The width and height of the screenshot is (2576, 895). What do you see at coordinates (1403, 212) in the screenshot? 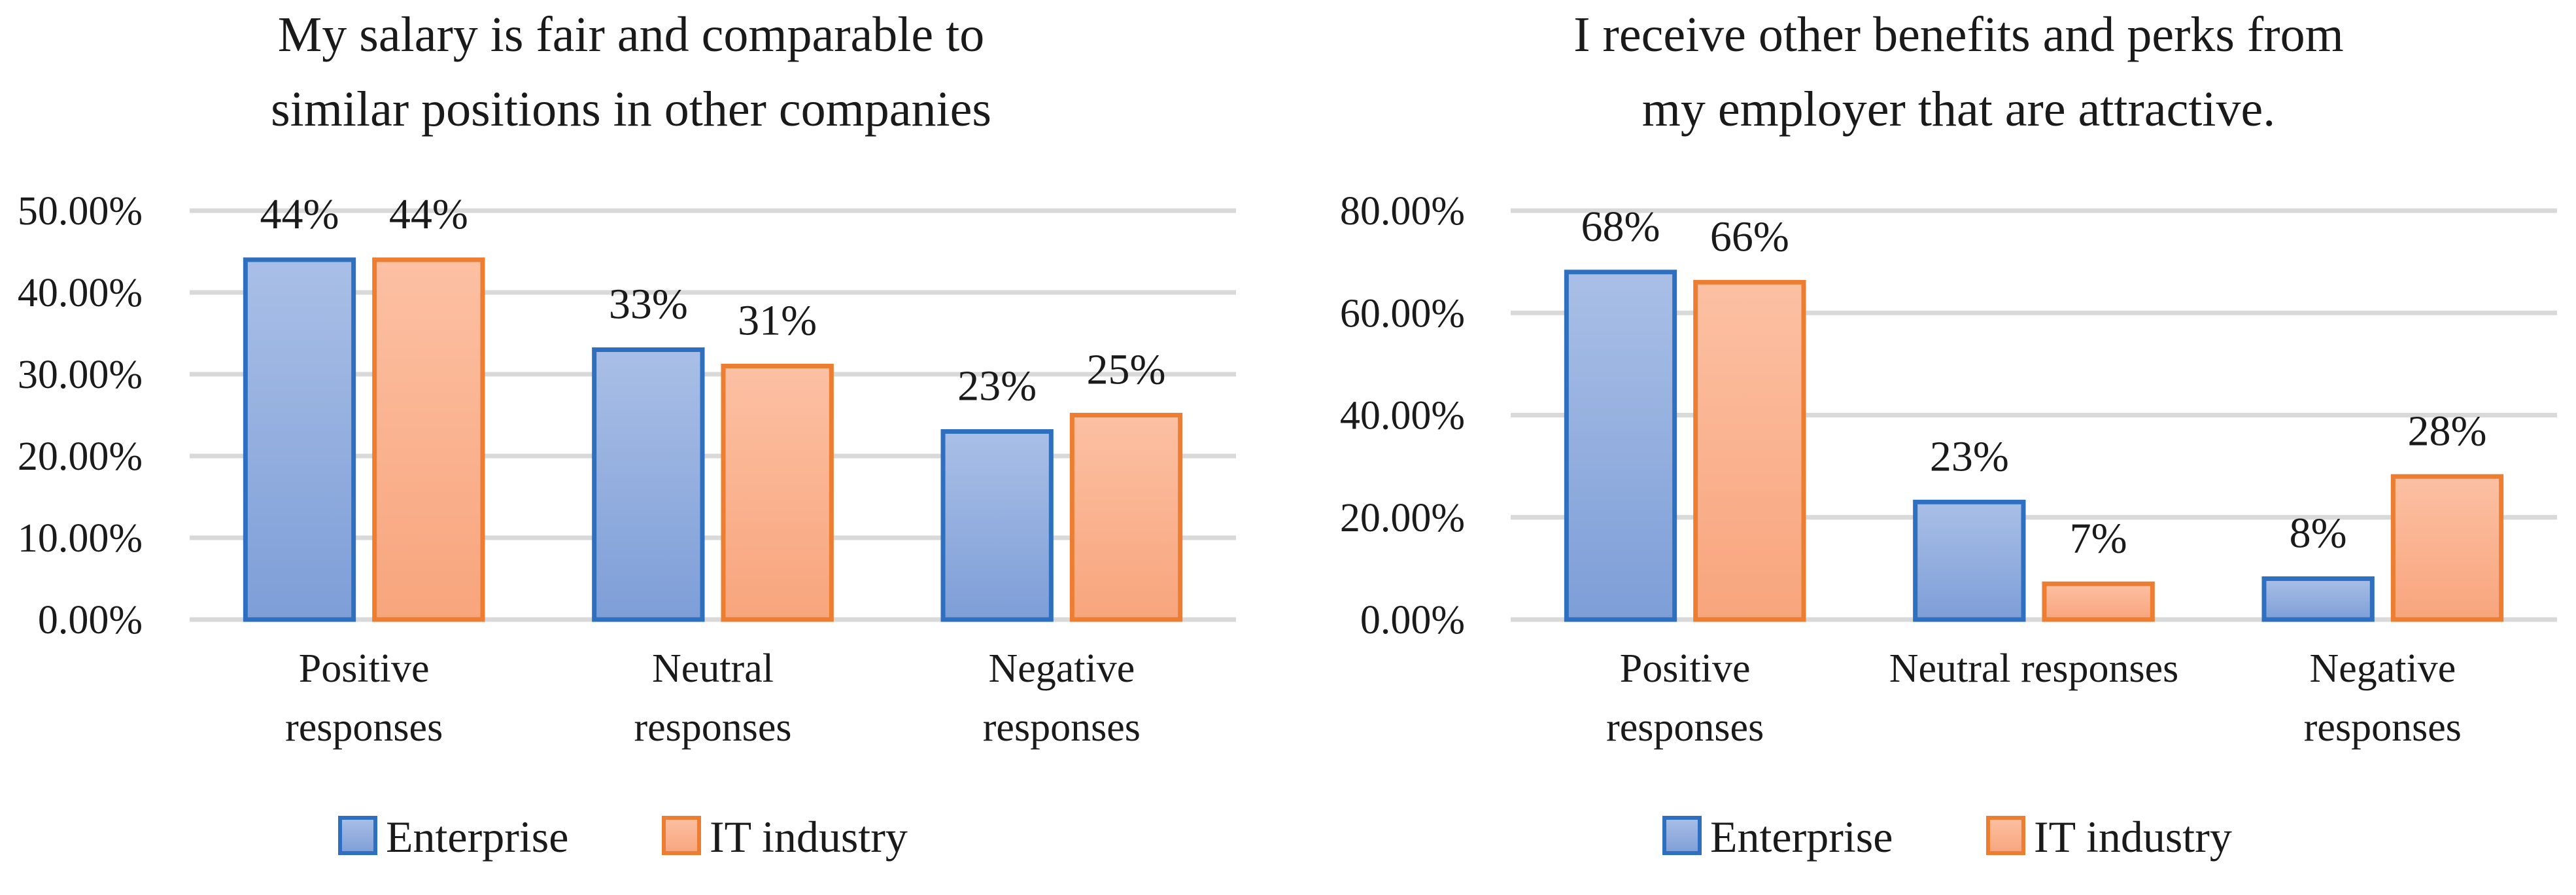
I see `y-tick-label: 80.00%` at bounding box center [1403, 212].